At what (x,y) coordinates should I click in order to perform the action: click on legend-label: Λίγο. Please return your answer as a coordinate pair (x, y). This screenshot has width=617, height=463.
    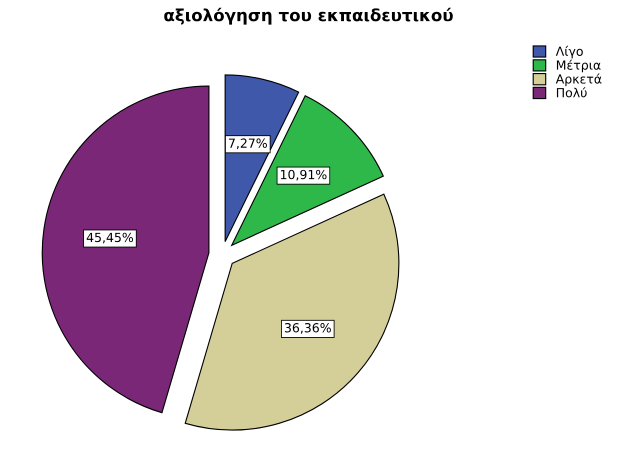
    Looking at the image, I should click on (569, 52).